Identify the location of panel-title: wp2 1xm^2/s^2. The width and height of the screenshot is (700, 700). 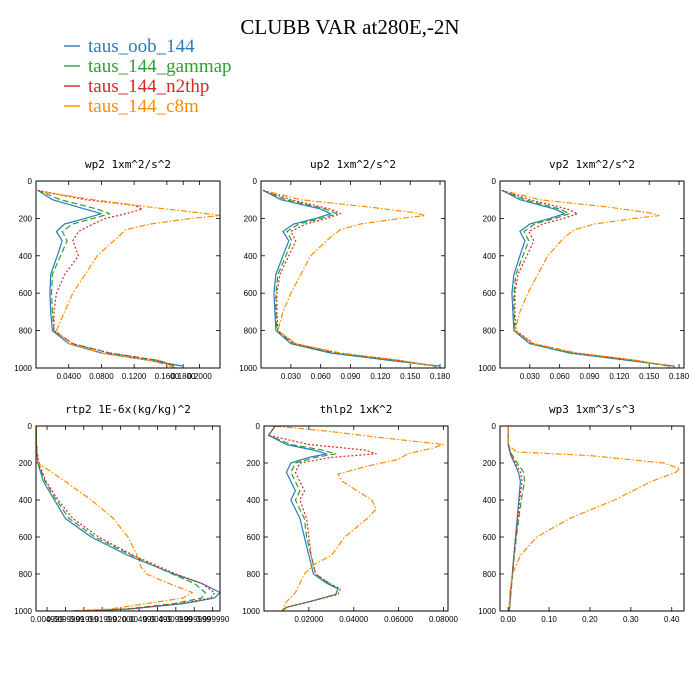
(128, 164).